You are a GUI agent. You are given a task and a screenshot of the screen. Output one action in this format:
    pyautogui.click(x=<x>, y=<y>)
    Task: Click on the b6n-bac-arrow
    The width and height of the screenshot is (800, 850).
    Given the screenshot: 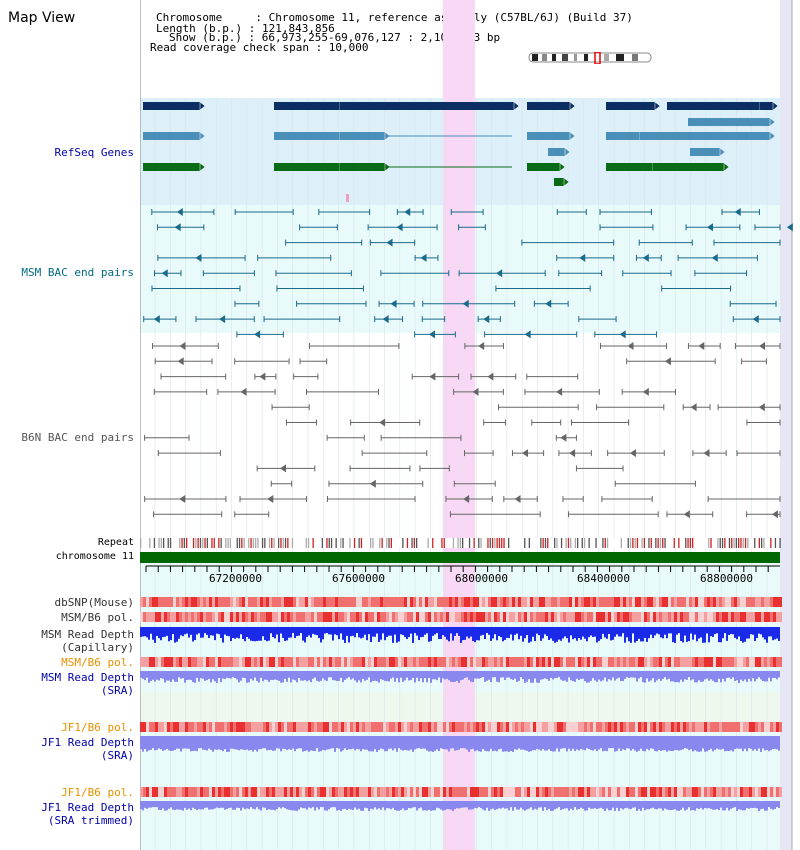 What is the action you would take?
    pyautogui.click(x=180, y=361)
    